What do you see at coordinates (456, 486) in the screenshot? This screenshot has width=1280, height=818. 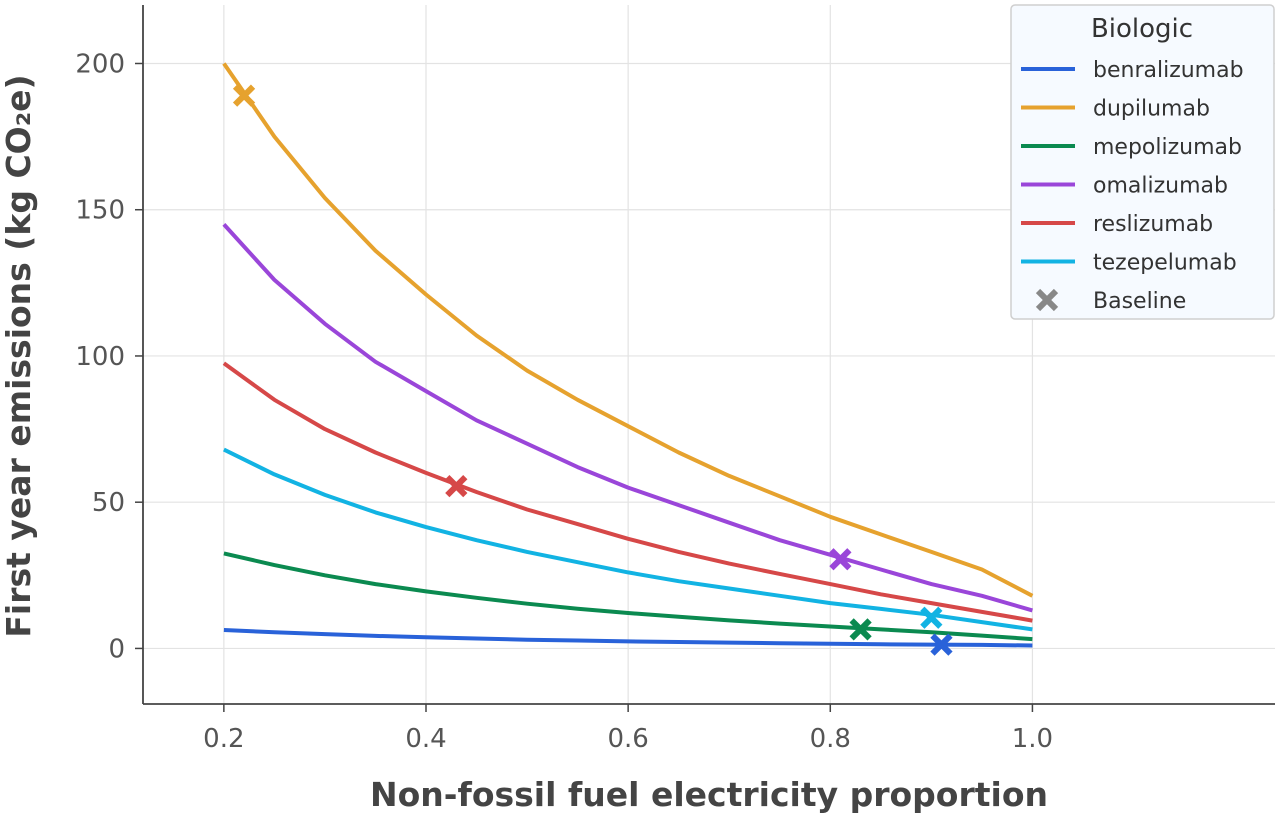 I see `baseline-marker-reslizumab` at bounding box center [456, 486].